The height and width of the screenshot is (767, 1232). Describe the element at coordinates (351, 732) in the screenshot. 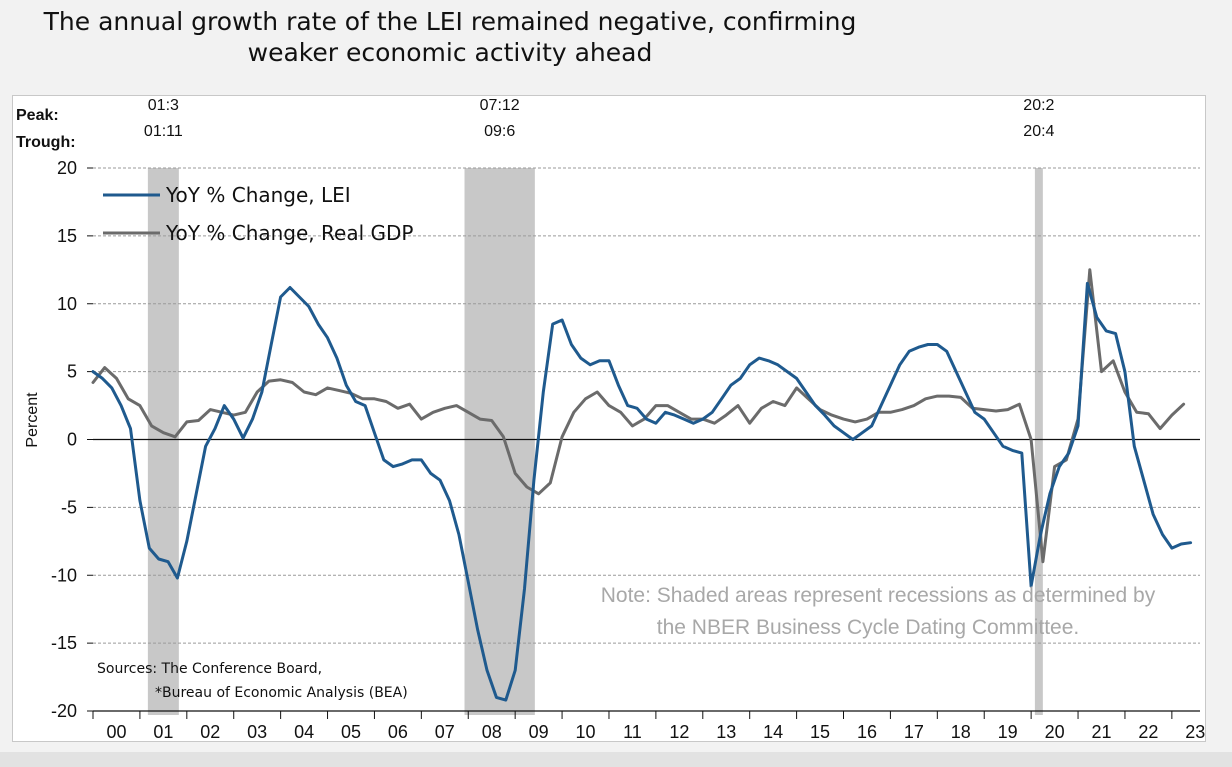

I see `x-tick-label-5: 05` at that location.